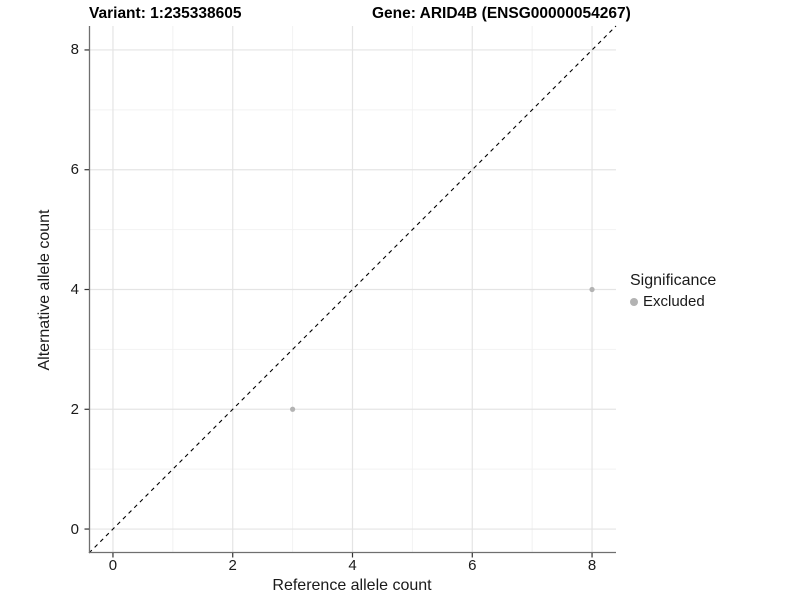 The width and height of the screenshot is (800, 600). What do you see at coordinates (74, 409) in the screenshot?
I see `y-tick-label: 2` at bounding box center [74, 409].